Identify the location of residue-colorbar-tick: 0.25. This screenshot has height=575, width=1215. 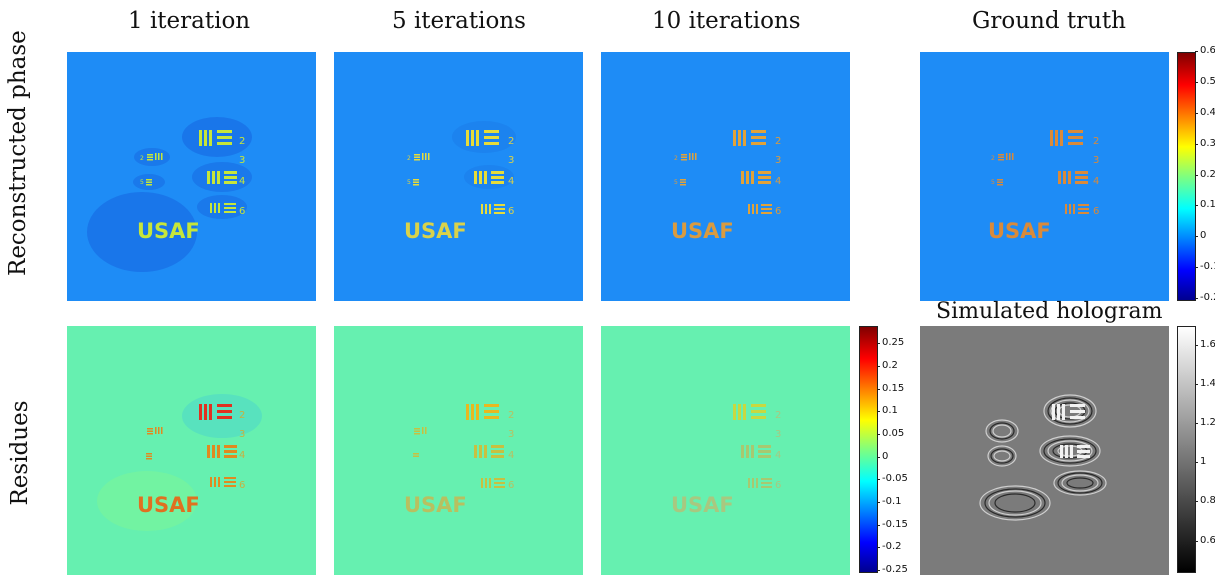
(890, 343).